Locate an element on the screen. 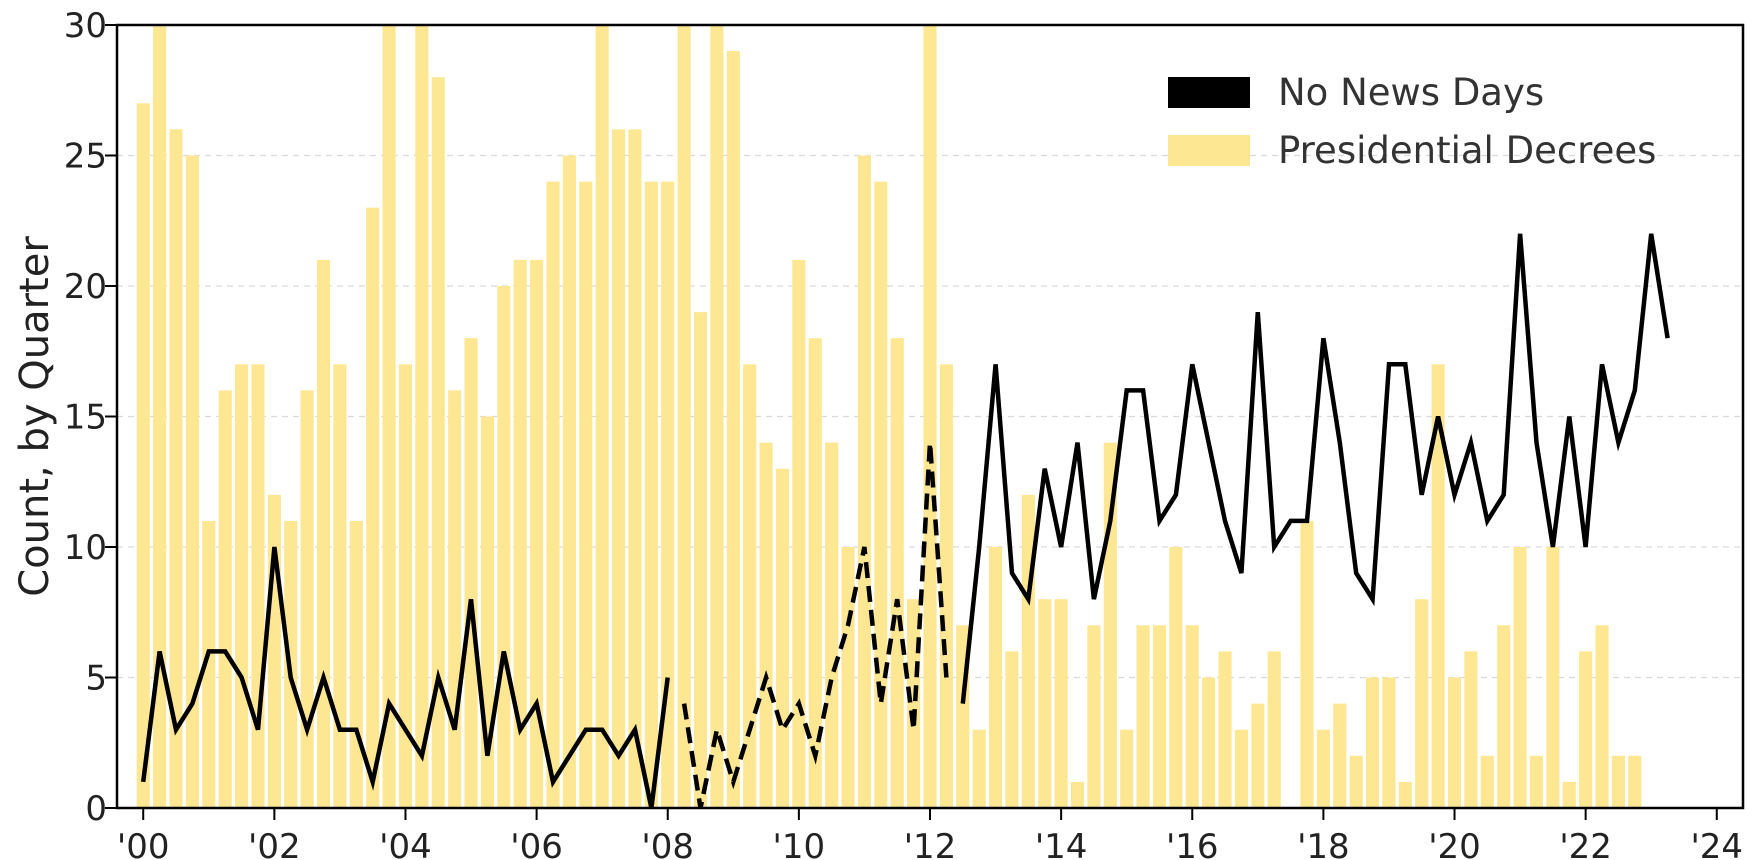  y-tick-label: 10 is located at coordinates (85, 548).